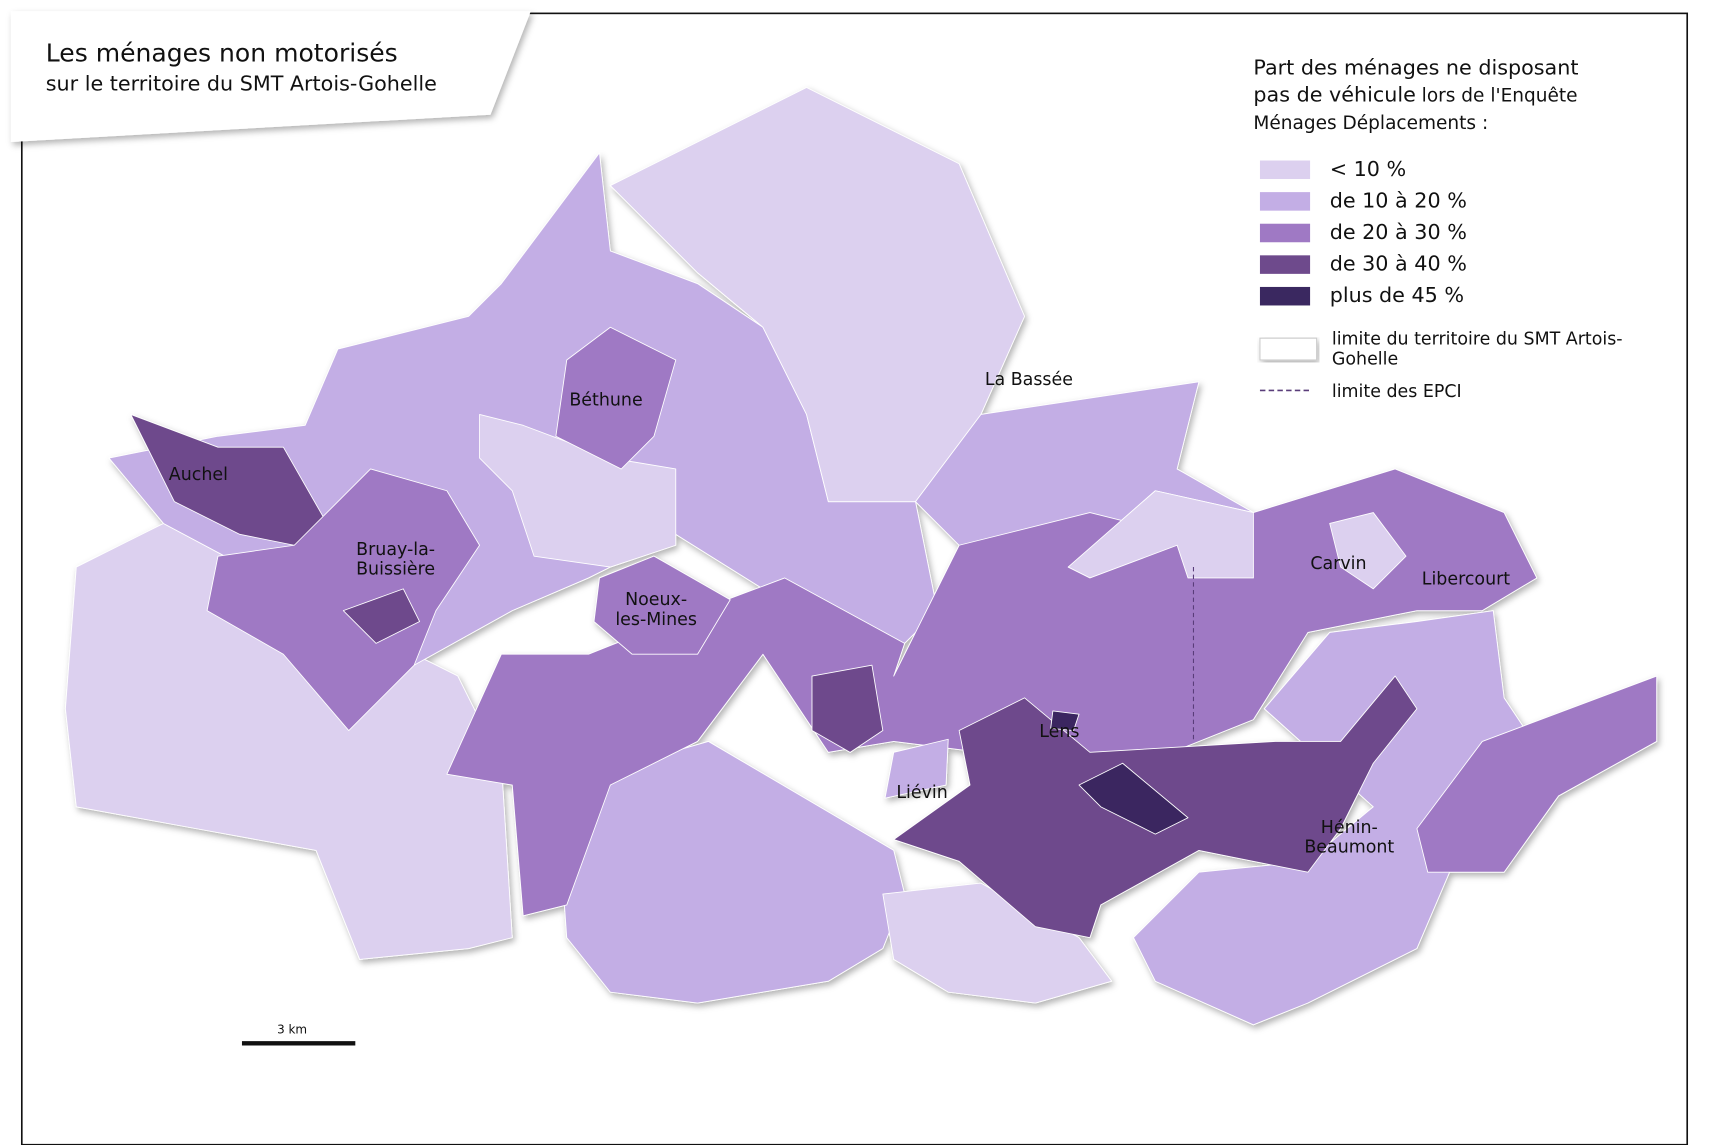 This screenshot has width=1709, height=1145. I want to click on legend-title-part: Part des ménages ne disposant, so click(1415, 67).